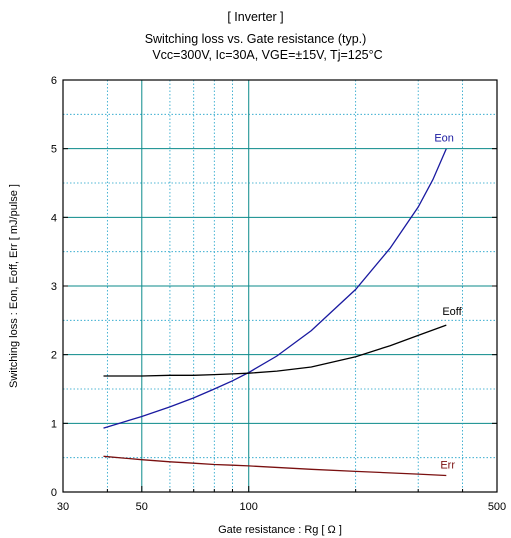 This screenshot has width=511, height=538. I want to click on y-tick-label: 1, so click(54, 424).